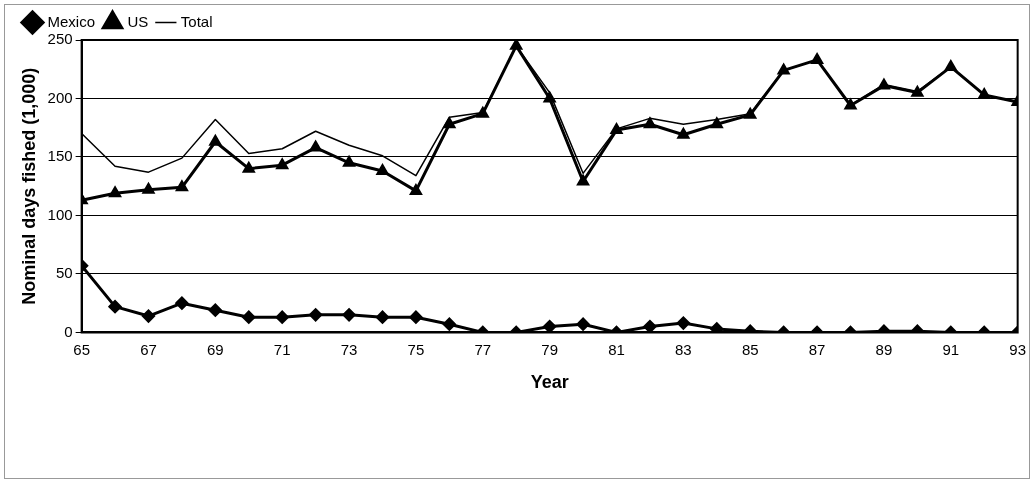 This screenshot has width=1036, height=485. What do you see at coordinates (282, 349) in the screenshot?
I see `x-tick-label: 71` at bounding box center [282, 349].